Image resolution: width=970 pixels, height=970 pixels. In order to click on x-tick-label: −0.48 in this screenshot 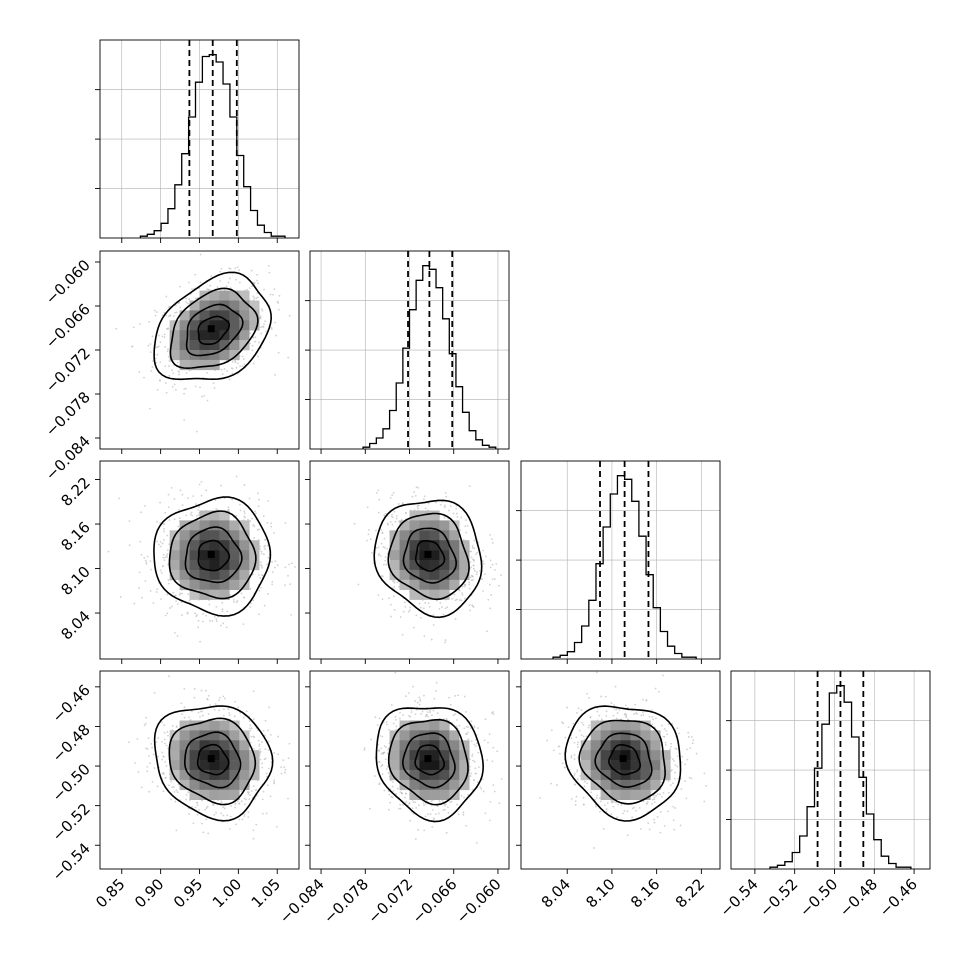, I will do `click(858, 897)`.